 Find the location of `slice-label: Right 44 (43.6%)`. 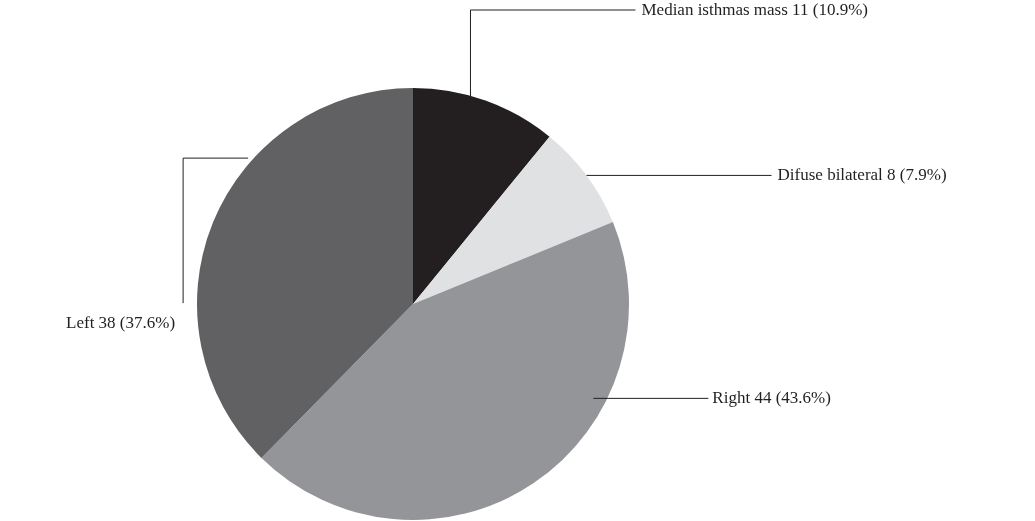

slice-label: Right 44 (43.6%) is located at coordinates (771, 398).